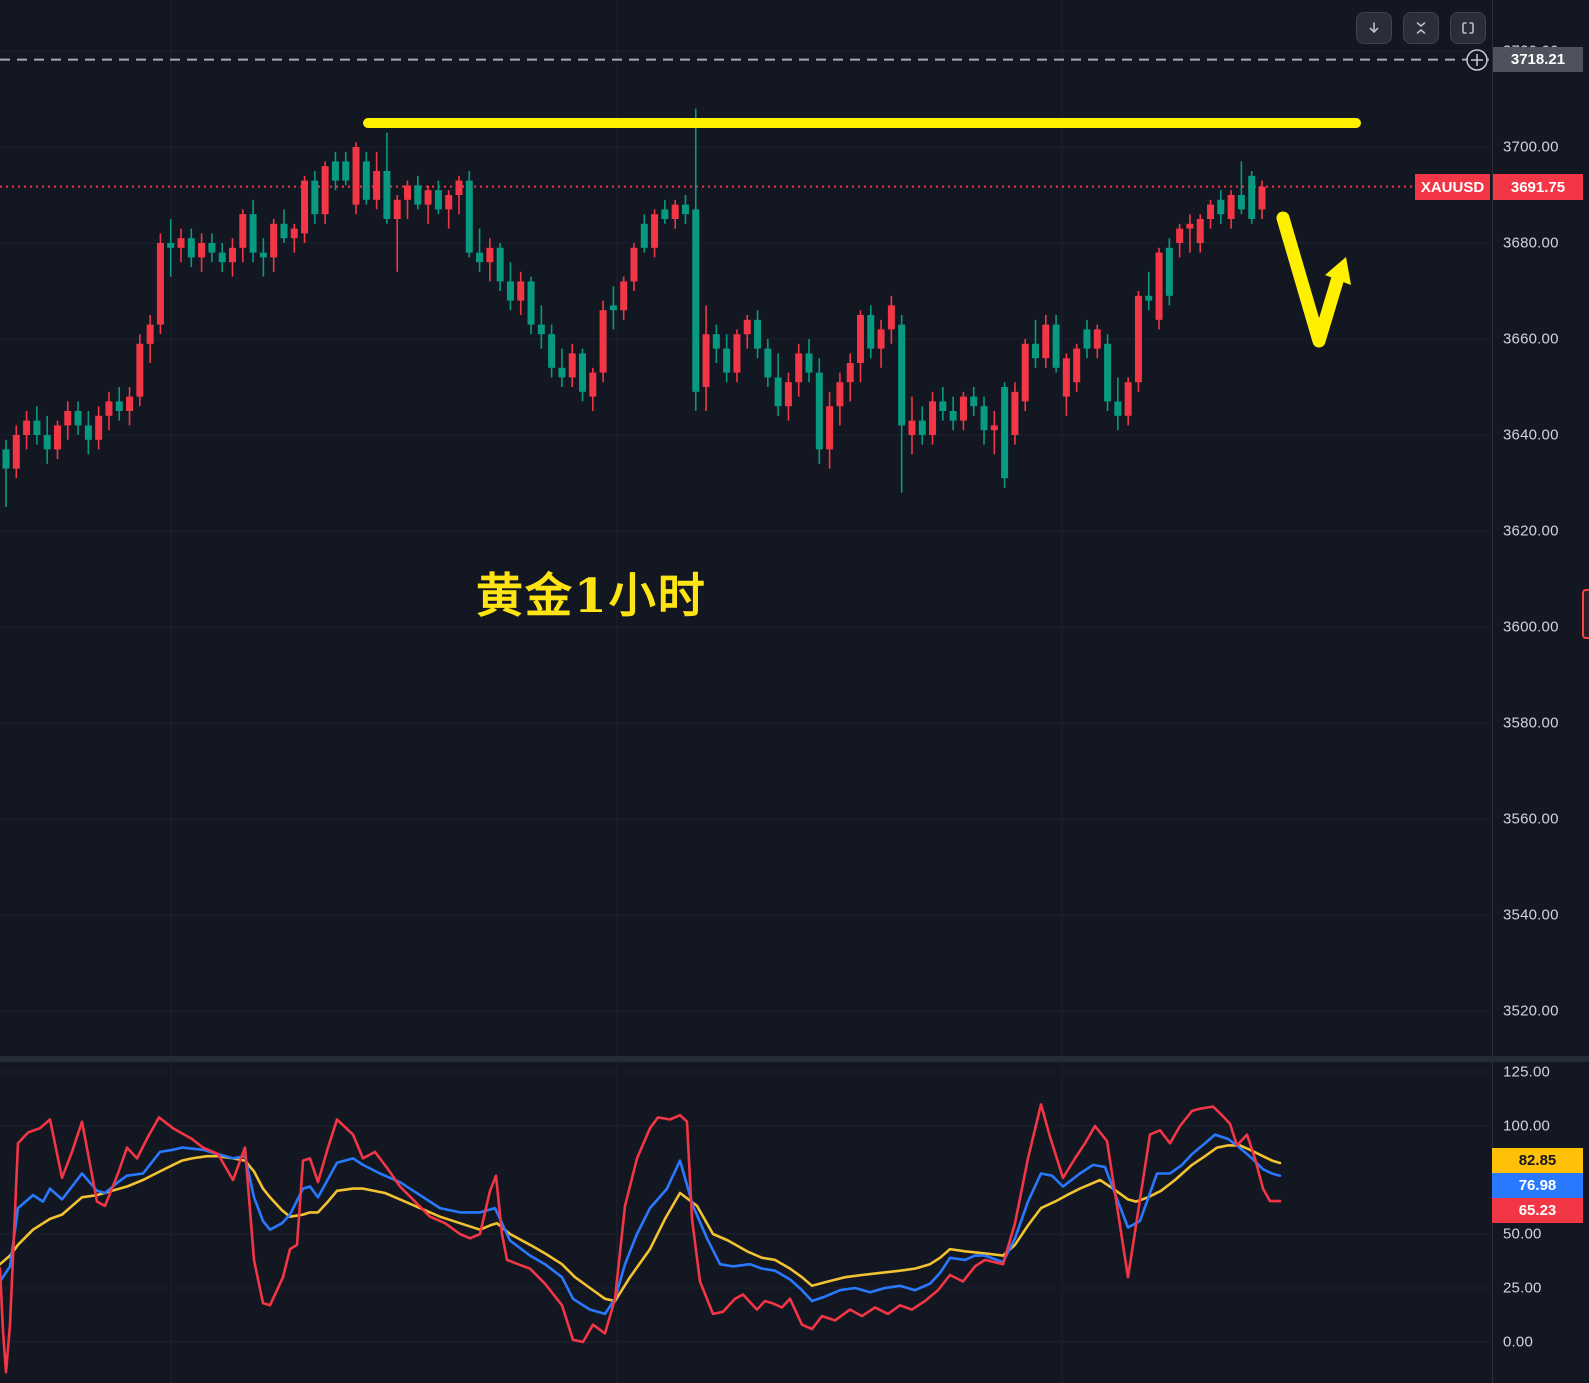 The height and width of the screenshot is (1383, 1589). I want to click on price-tick-label: 3620.00, so click(1531, 531).